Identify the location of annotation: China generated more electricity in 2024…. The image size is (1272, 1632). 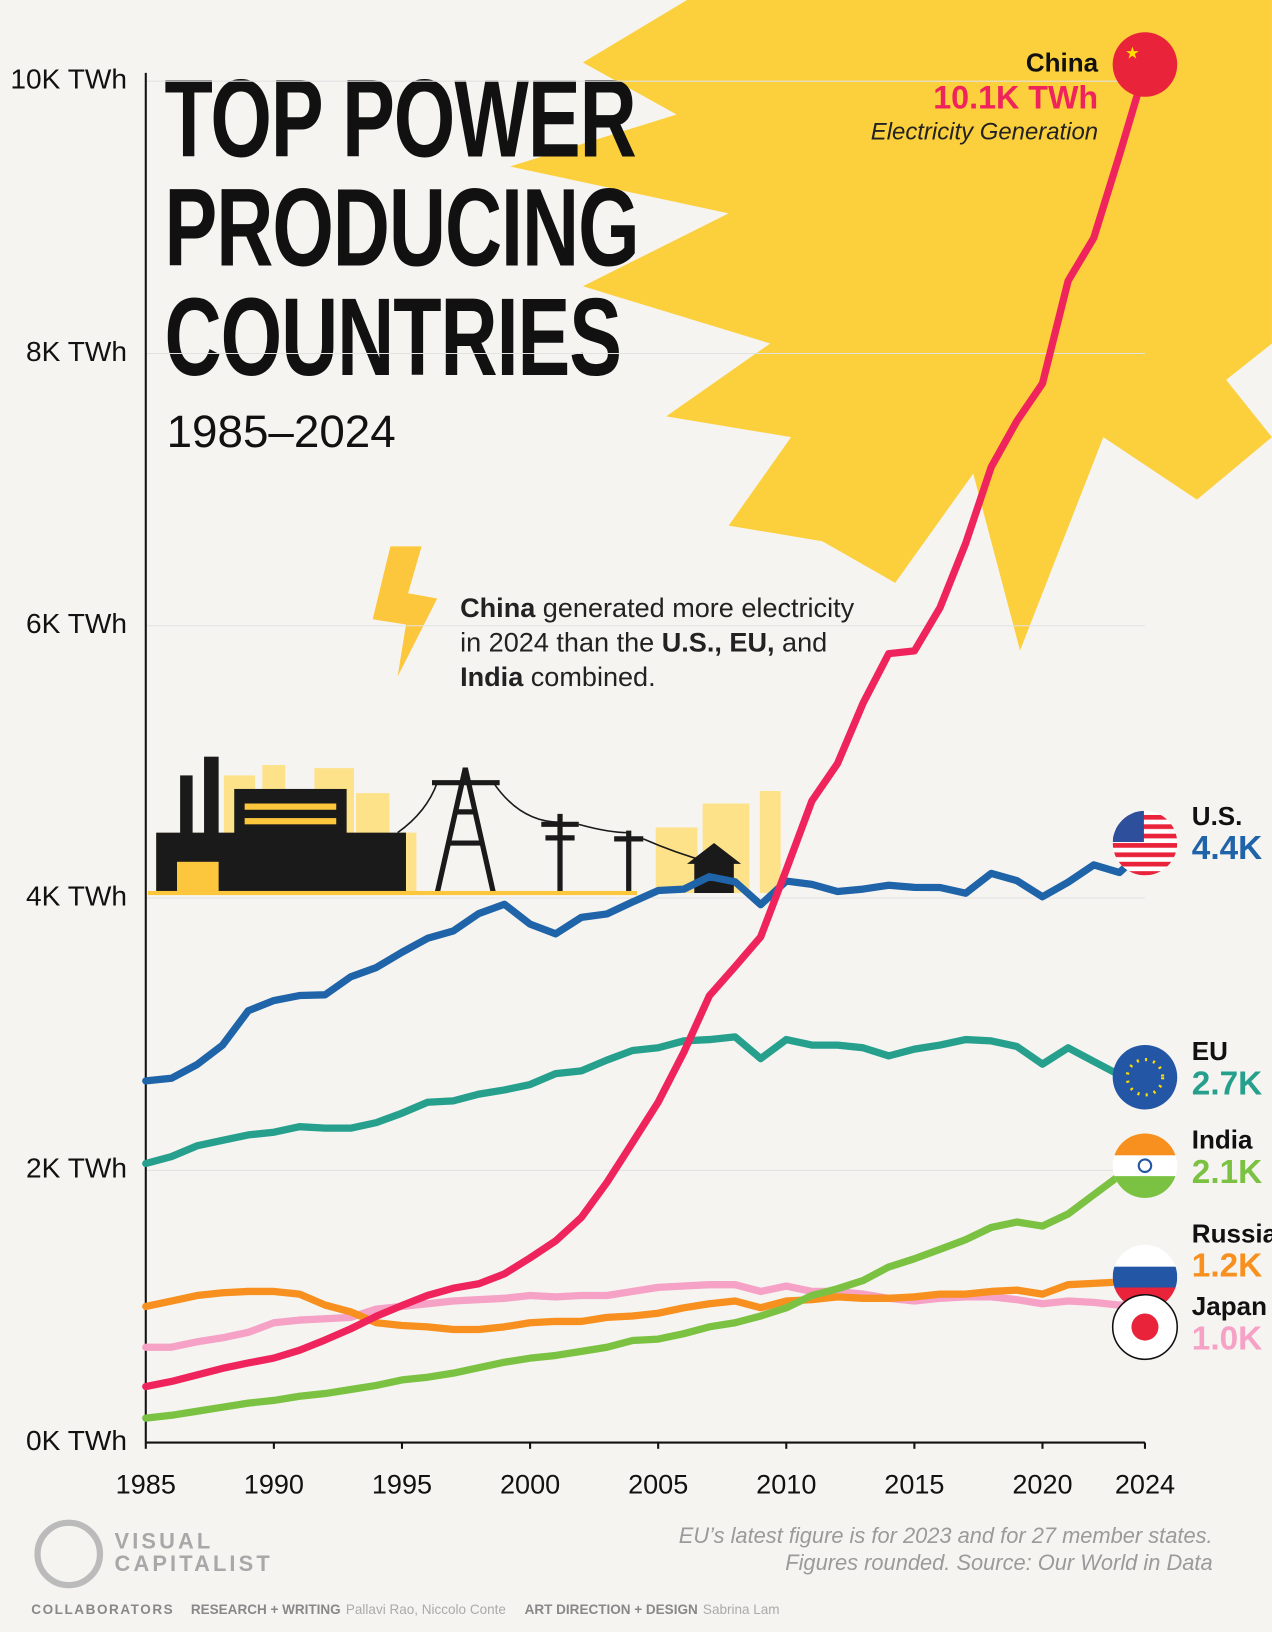
(668, 642).